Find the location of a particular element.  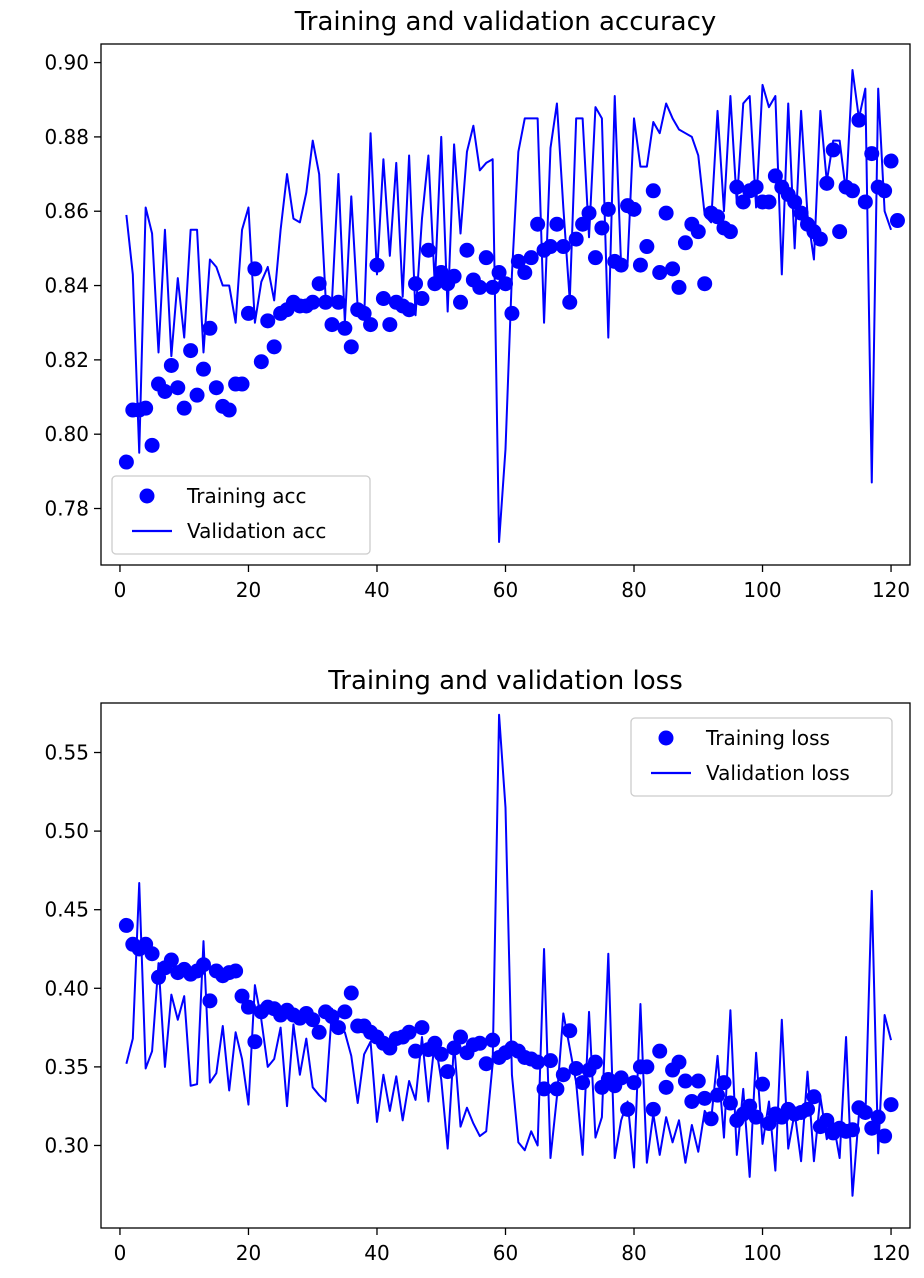

y-tick-label: 0.45 is located at coordinates (66, 910).